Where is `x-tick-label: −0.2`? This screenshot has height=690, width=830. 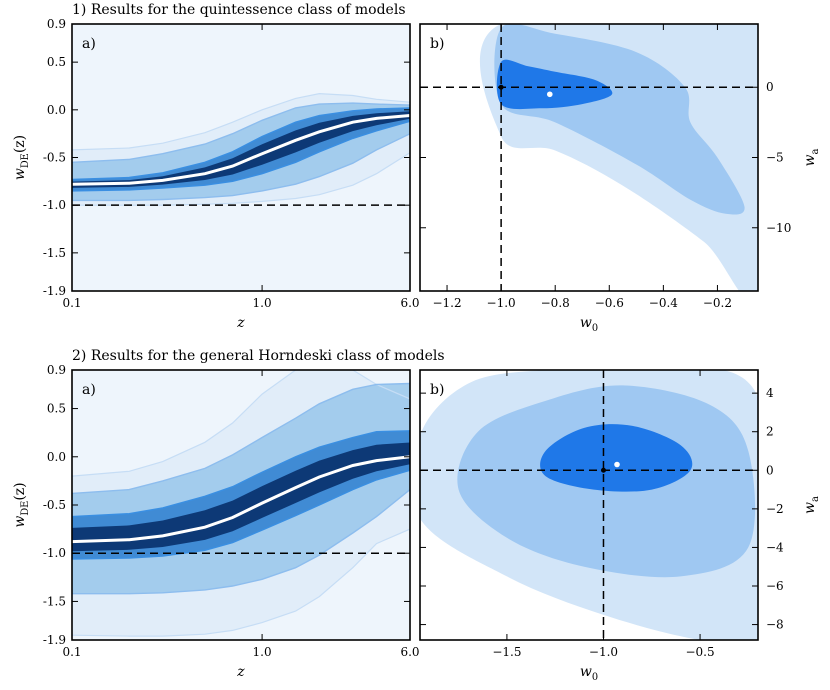 x-tick-label: −0.2 is located at coordinates (717, 303).